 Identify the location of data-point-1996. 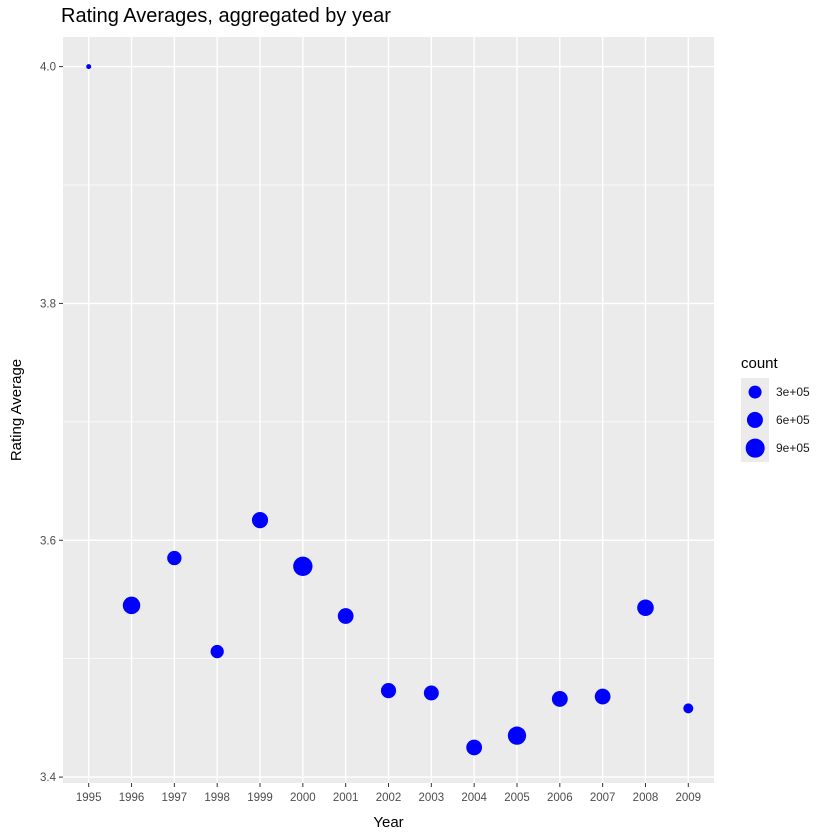
(131, 605).